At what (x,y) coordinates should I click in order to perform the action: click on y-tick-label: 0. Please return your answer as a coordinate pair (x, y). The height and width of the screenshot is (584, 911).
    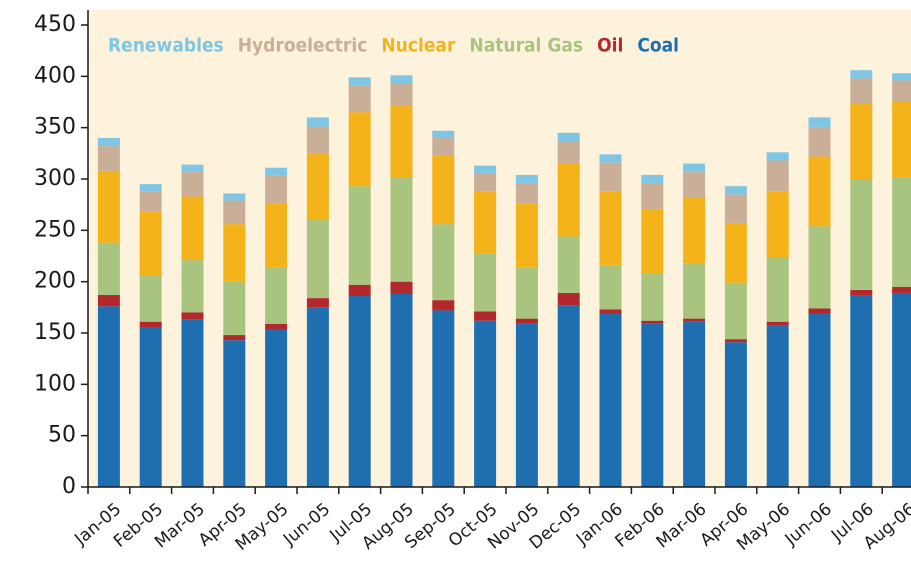
    Looking at the image, I should click on (69, 486).